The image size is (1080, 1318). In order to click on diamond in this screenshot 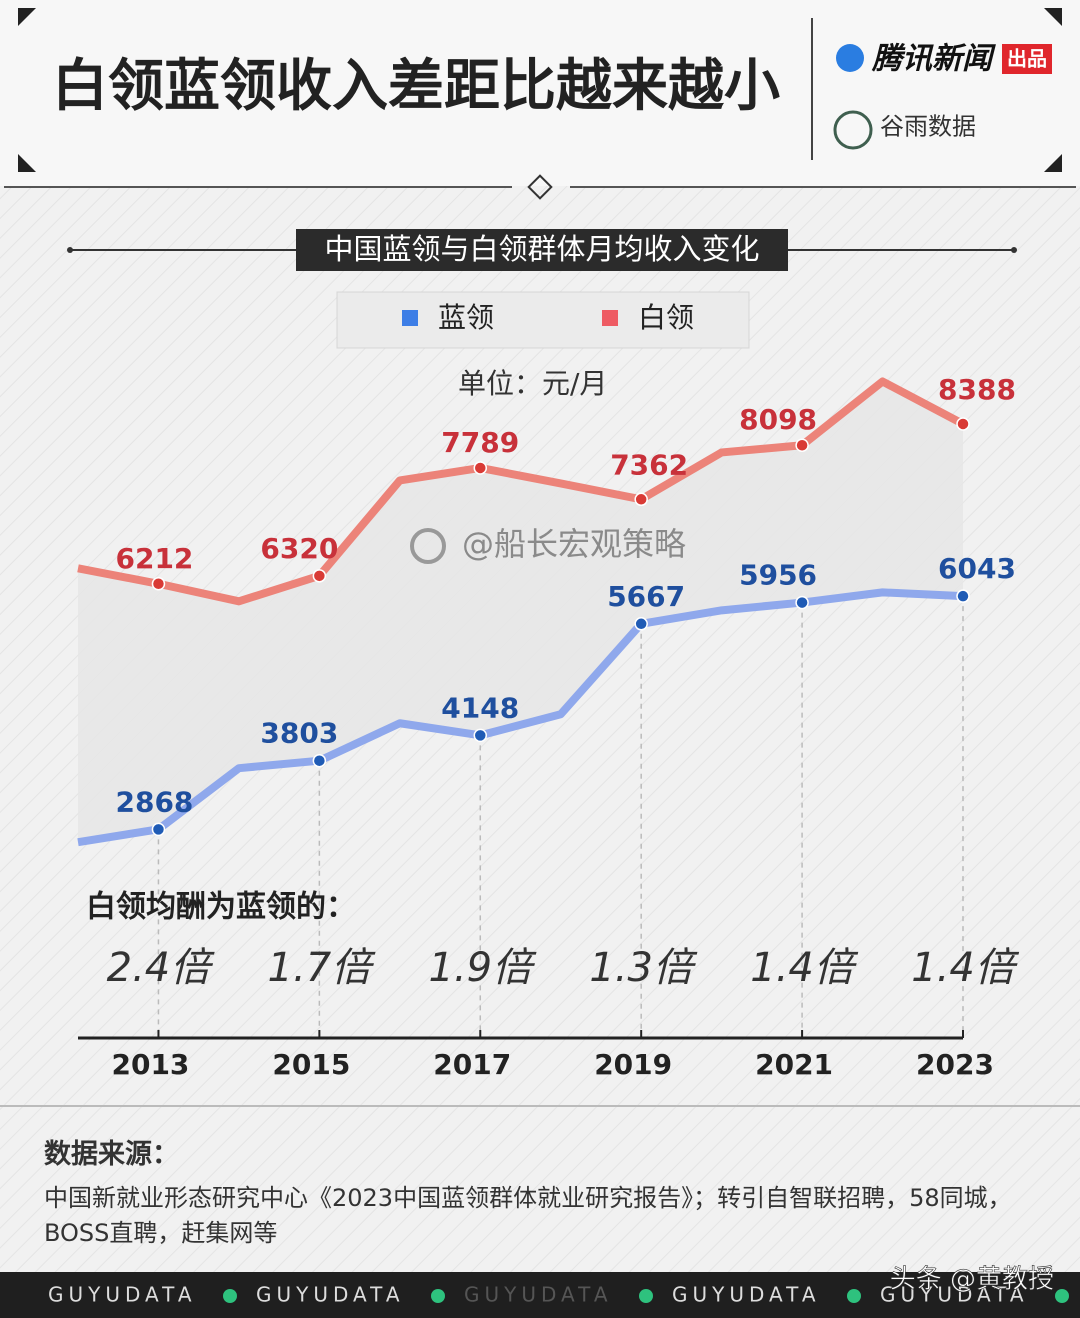, I will do `click(540, 187)`.